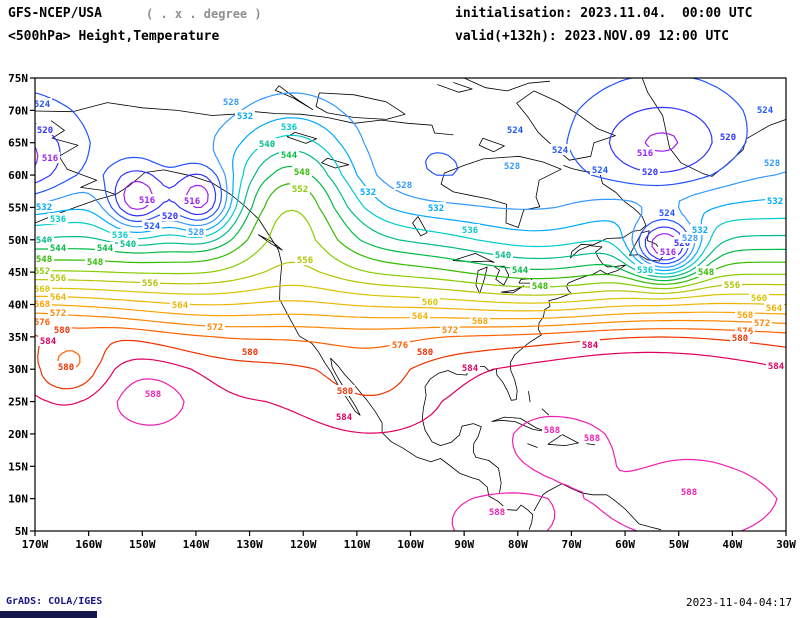 This screenshot has height=618, width=800. I want to click on y-tick-label: 70N, so click(18, 110).